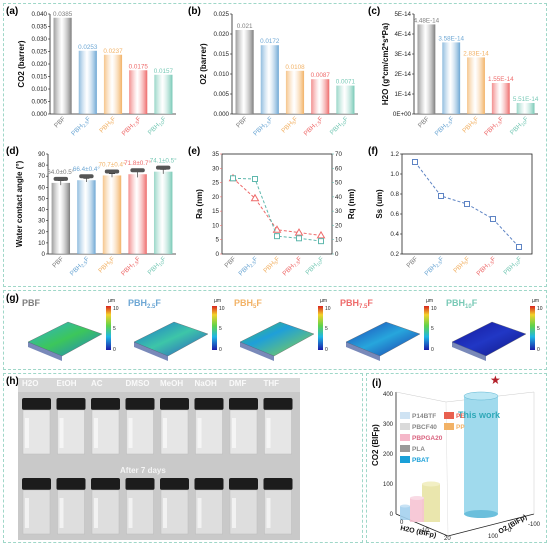 This screenshot has width=550, height=547. What do you see at coordinates (418, 532) in the screenshot?
I see `i-xlabel: H2O (BIFp)` at bounding box center [418, 532].